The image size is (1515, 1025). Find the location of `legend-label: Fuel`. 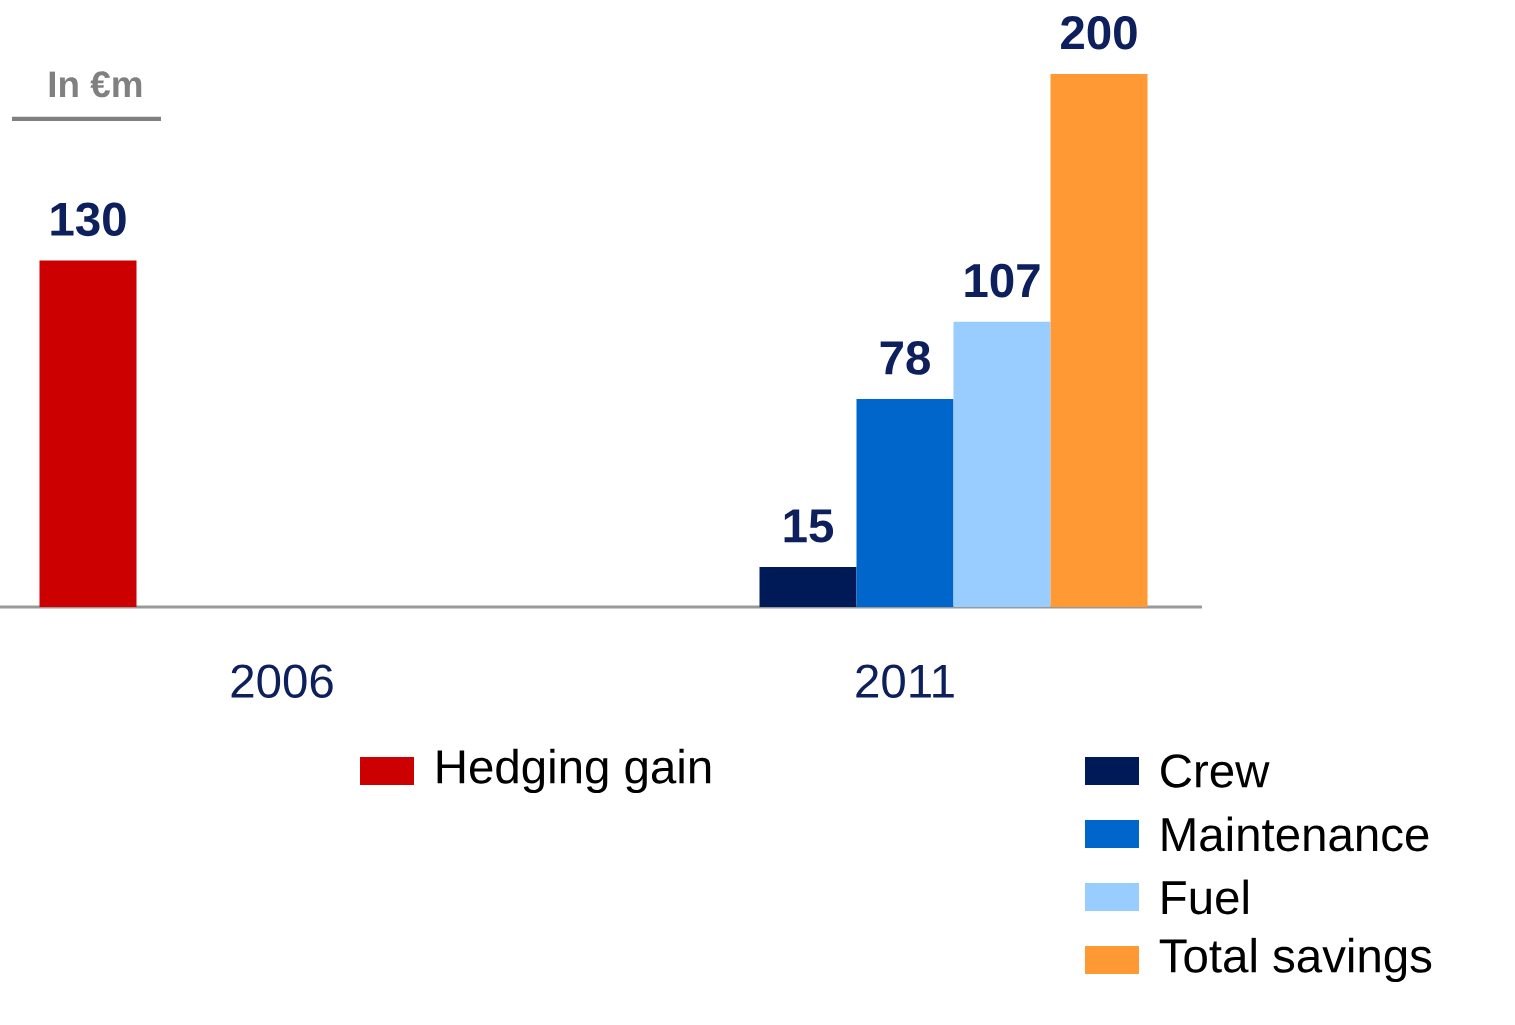

legend-label: Fuel is located at coordinates (1205, 897).